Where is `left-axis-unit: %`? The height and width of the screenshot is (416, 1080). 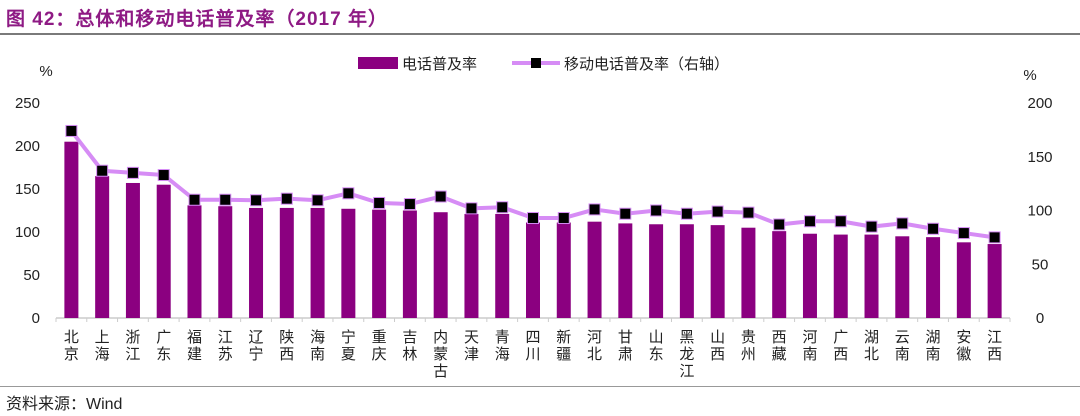
left-axis-unit: % is located at coordinates (45, 71).